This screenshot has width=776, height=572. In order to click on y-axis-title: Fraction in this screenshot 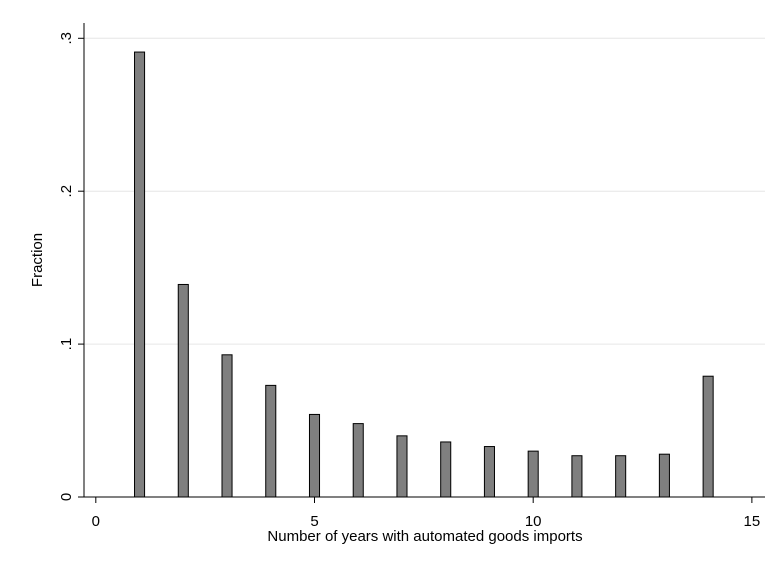, I will do `click(37, 260)`.